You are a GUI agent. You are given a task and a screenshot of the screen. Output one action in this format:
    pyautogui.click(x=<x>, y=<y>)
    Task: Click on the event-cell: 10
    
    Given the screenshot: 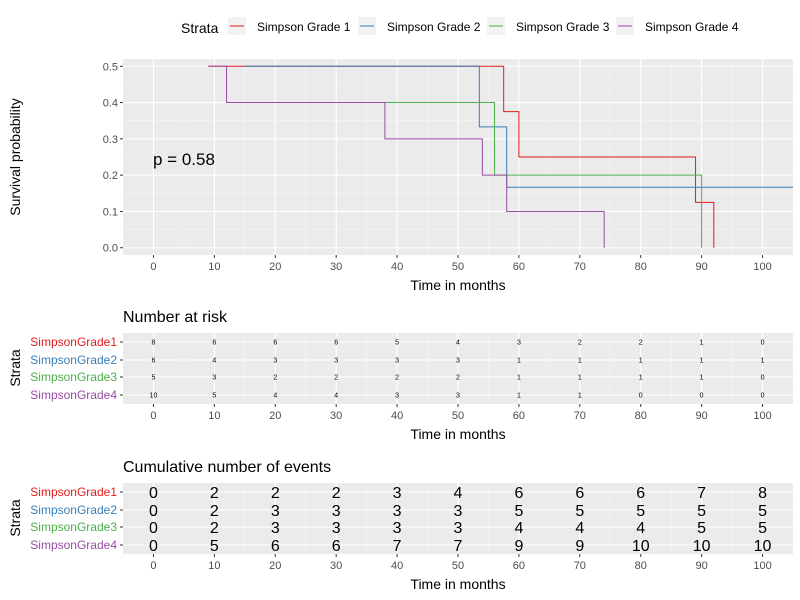 What is the action you would take?
    pyautogui.click(x=702, y=546)
    